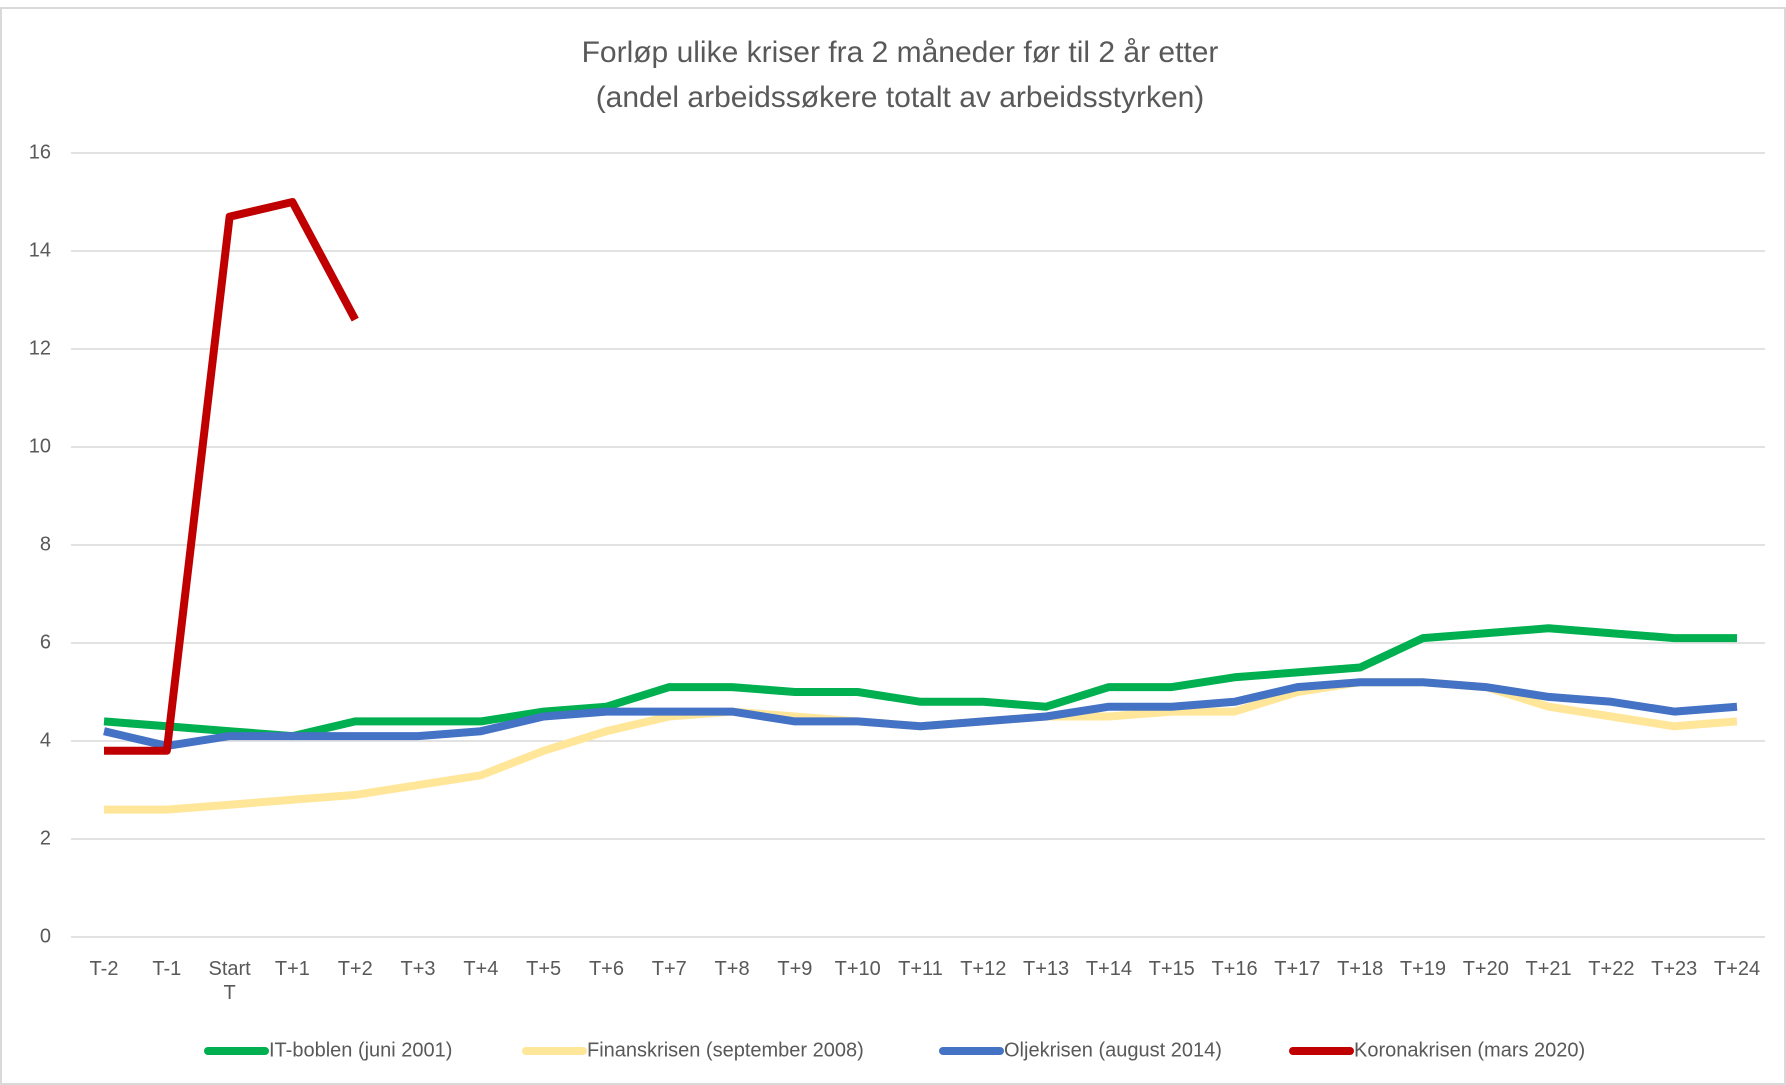 This screenshot has height=1085, width=1786. Describe the element at coordinates (920, 969) in the screenshot. I see `x-tick-label: T+11` at that location.